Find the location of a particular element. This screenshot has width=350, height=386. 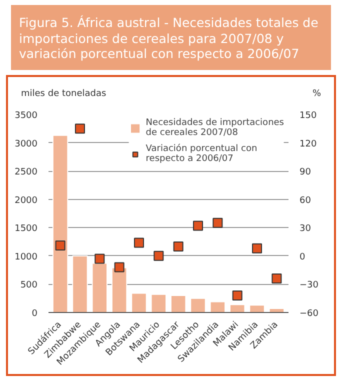

y2-tick-label: −30 is located at coordinates (309, 285).